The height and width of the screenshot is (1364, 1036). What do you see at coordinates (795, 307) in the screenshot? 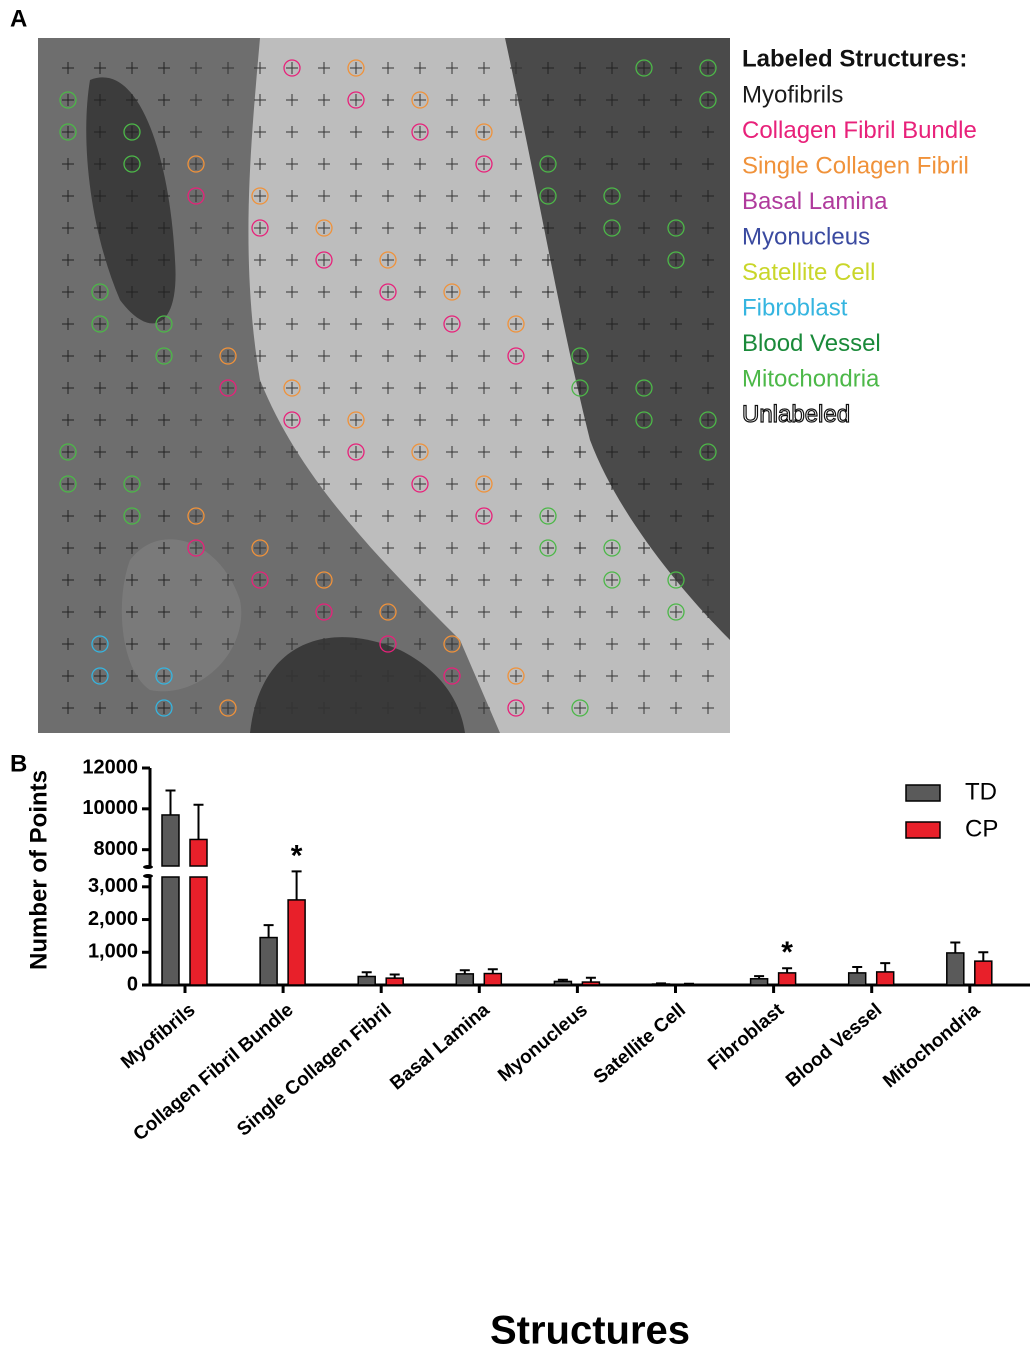
I see `legend-entry: Fibroblast` at bounding box center [795, 307].